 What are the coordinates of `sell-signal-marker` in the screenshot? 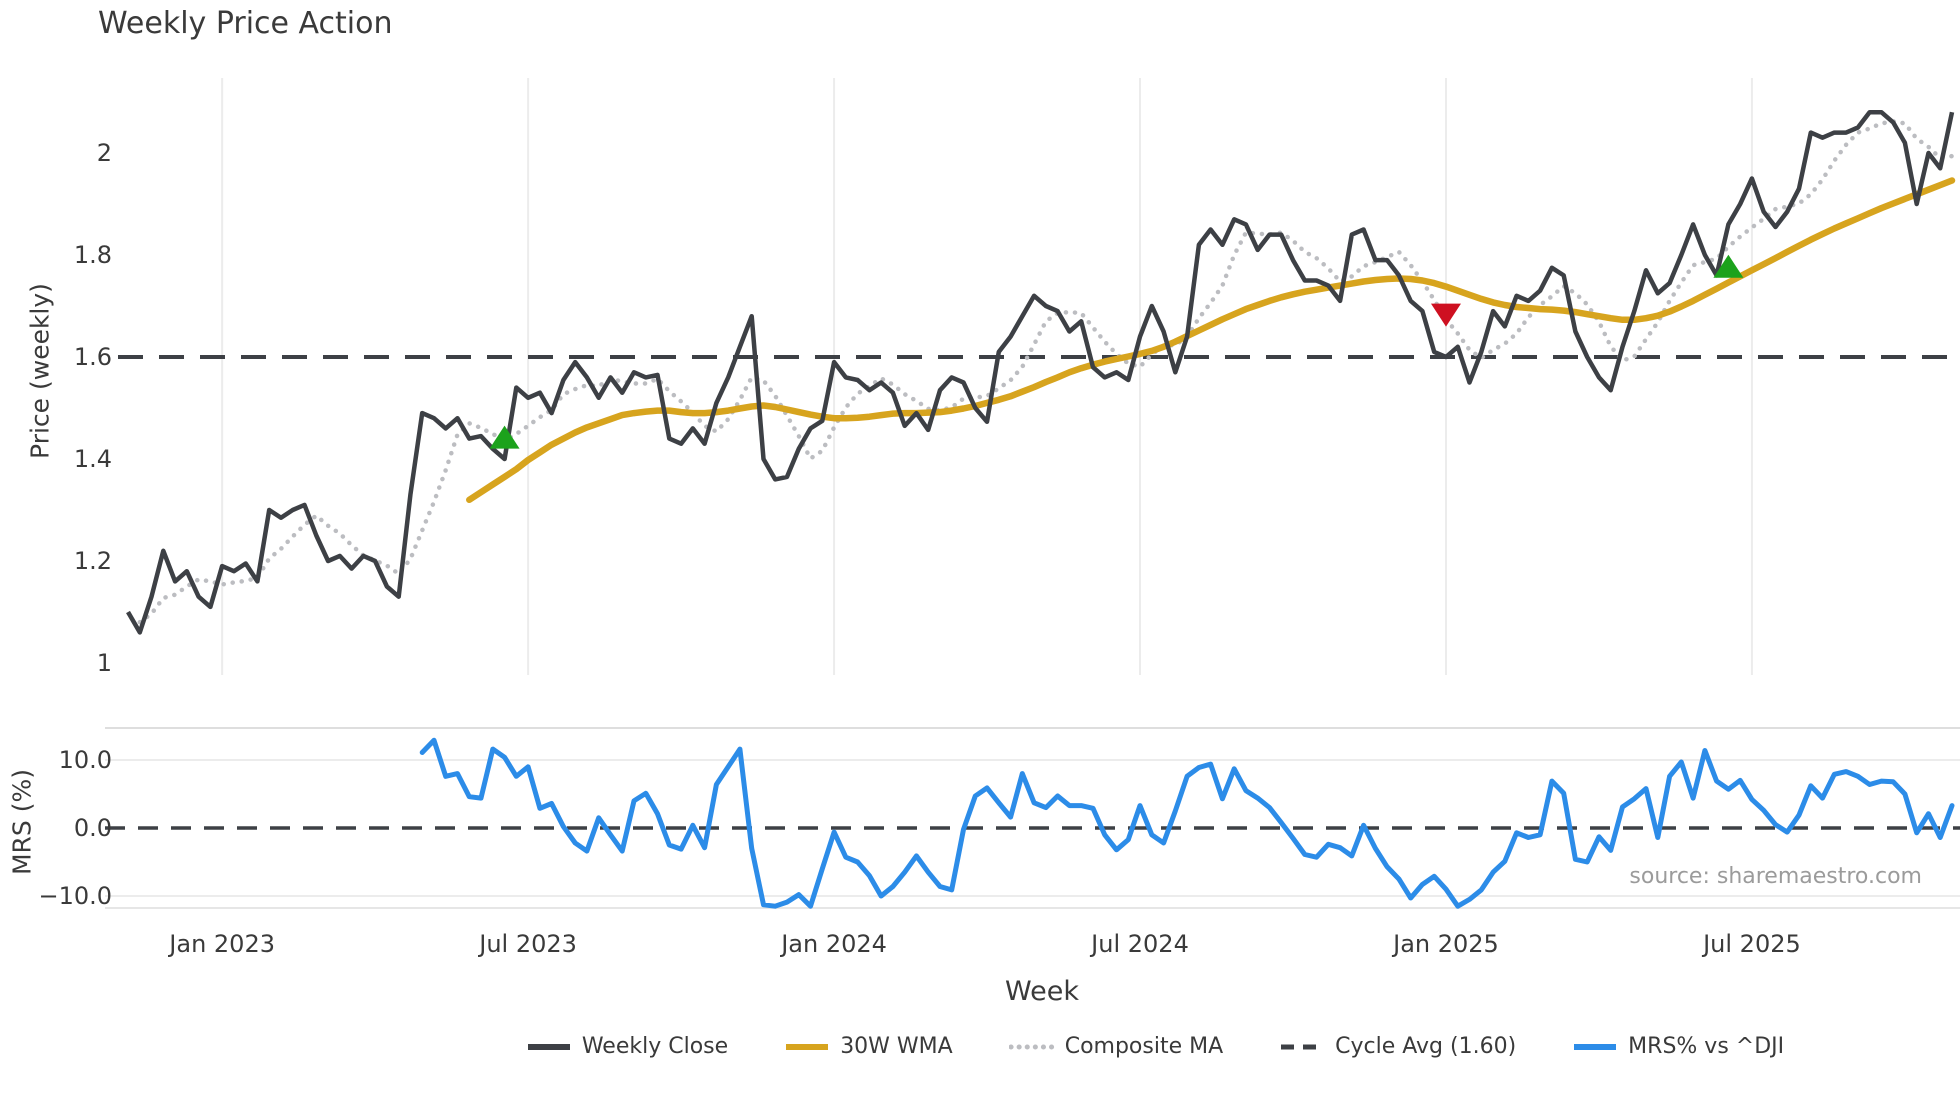 It's located at (1445, 315).